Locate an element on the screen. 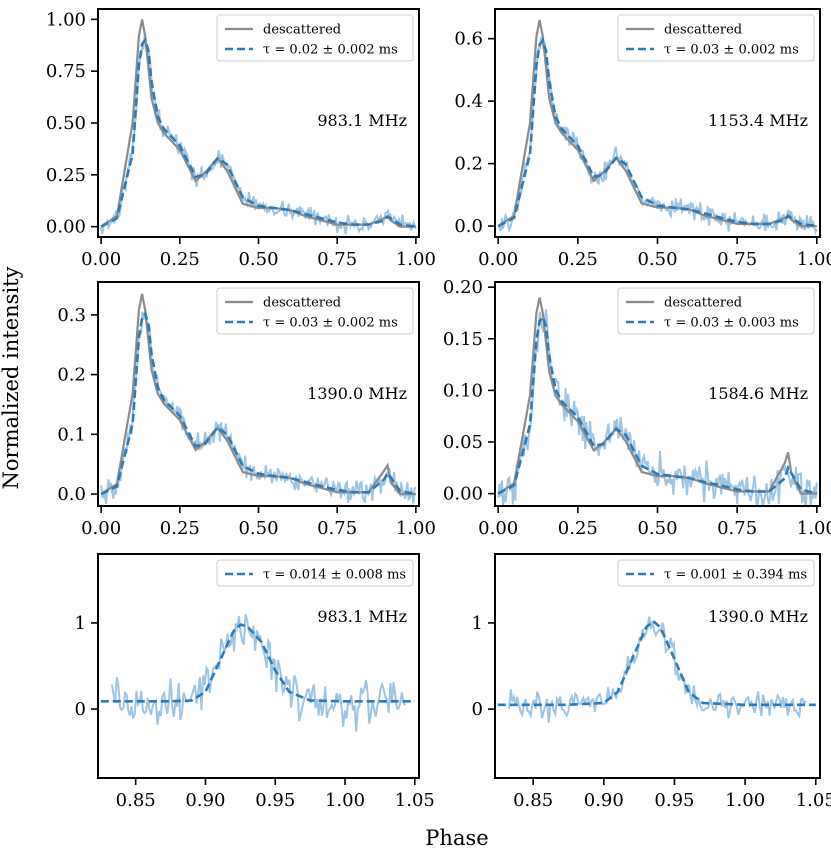  axes-frame is located at coordinates (258, 666).